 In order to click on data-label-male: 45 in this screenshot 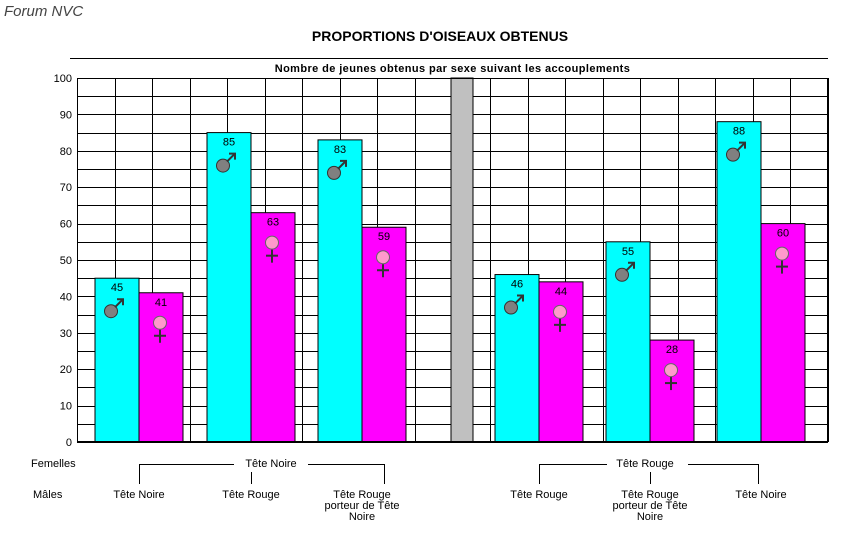, I will do `click(117, 288)`.